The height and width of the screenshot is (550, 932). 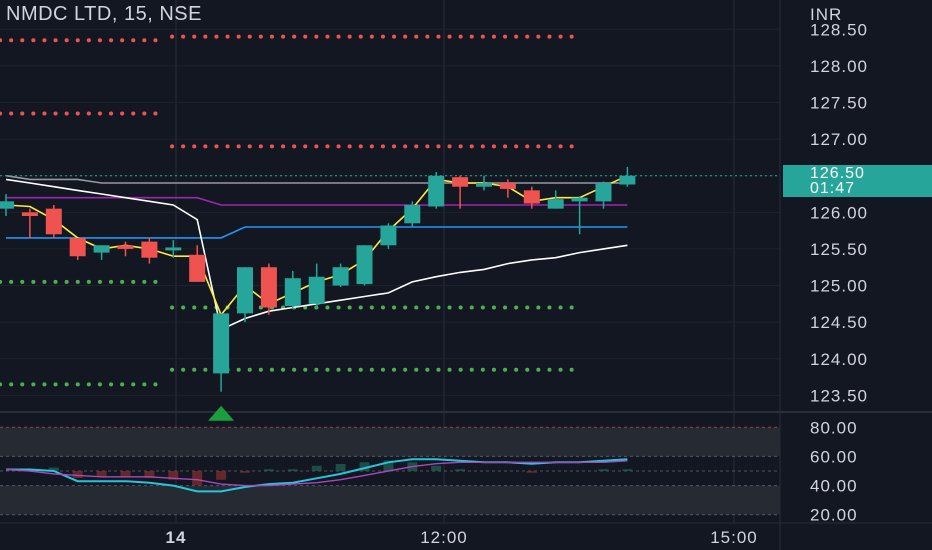 I want to click on rsi_signal-oscillator-line, so click(x=316, y=473).